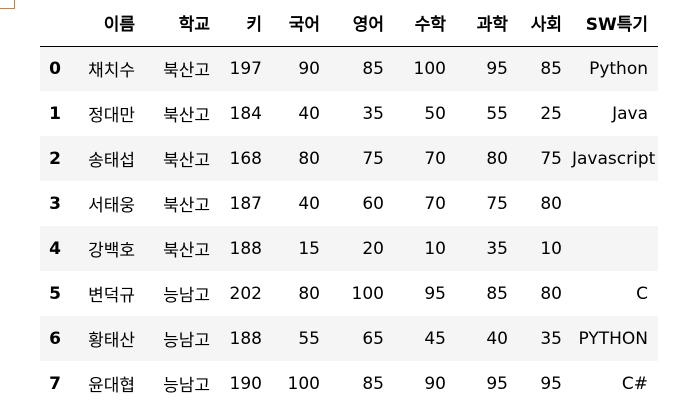 The image size is (694, 418). I want to click on cell-name: 강백호, so click(111, 251).